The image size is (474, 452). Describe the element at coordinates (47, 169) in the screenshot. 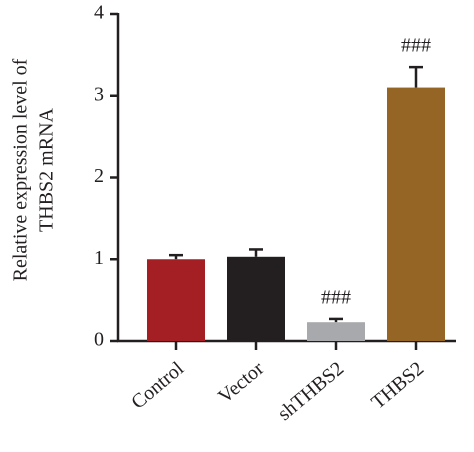

I see `y-axis-label: THBS2 mRNA` at that location.